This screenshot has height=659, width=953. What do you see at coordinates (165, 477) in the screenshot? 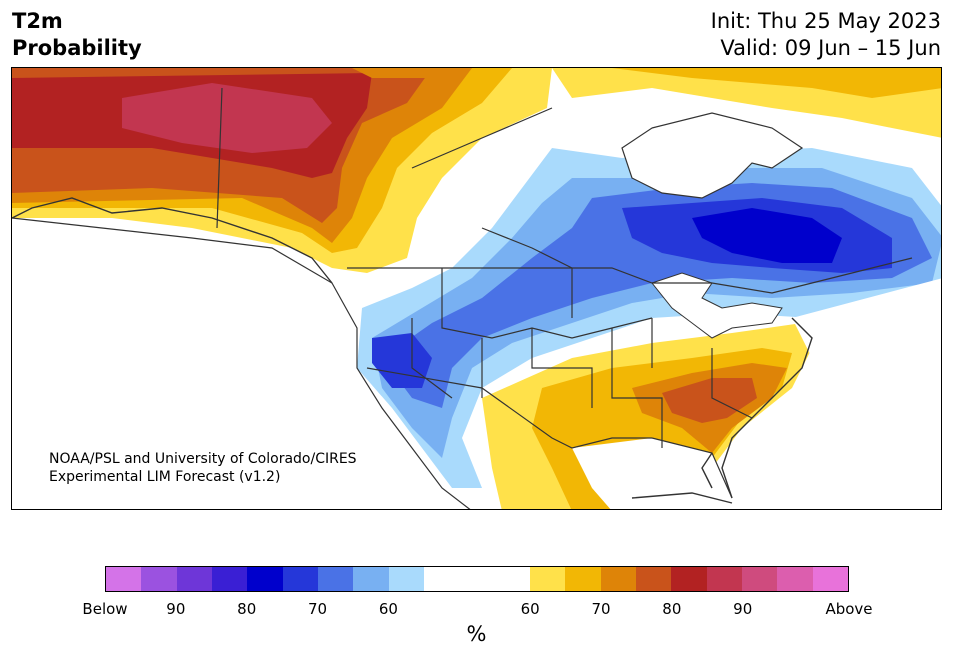
I see `credit-line-2: Experimental LIM Forecast (v1.2)` at bounding box center [165, 477].